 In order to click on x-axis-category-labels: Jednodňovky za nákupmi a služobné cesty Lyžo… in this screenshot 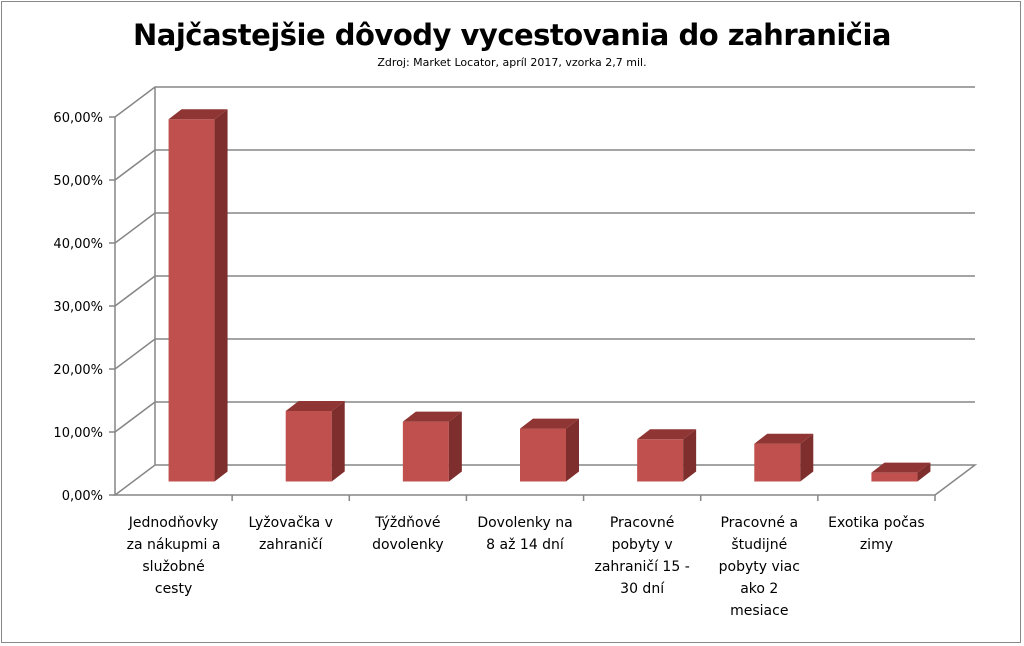, I will do `click(526, 567)`.